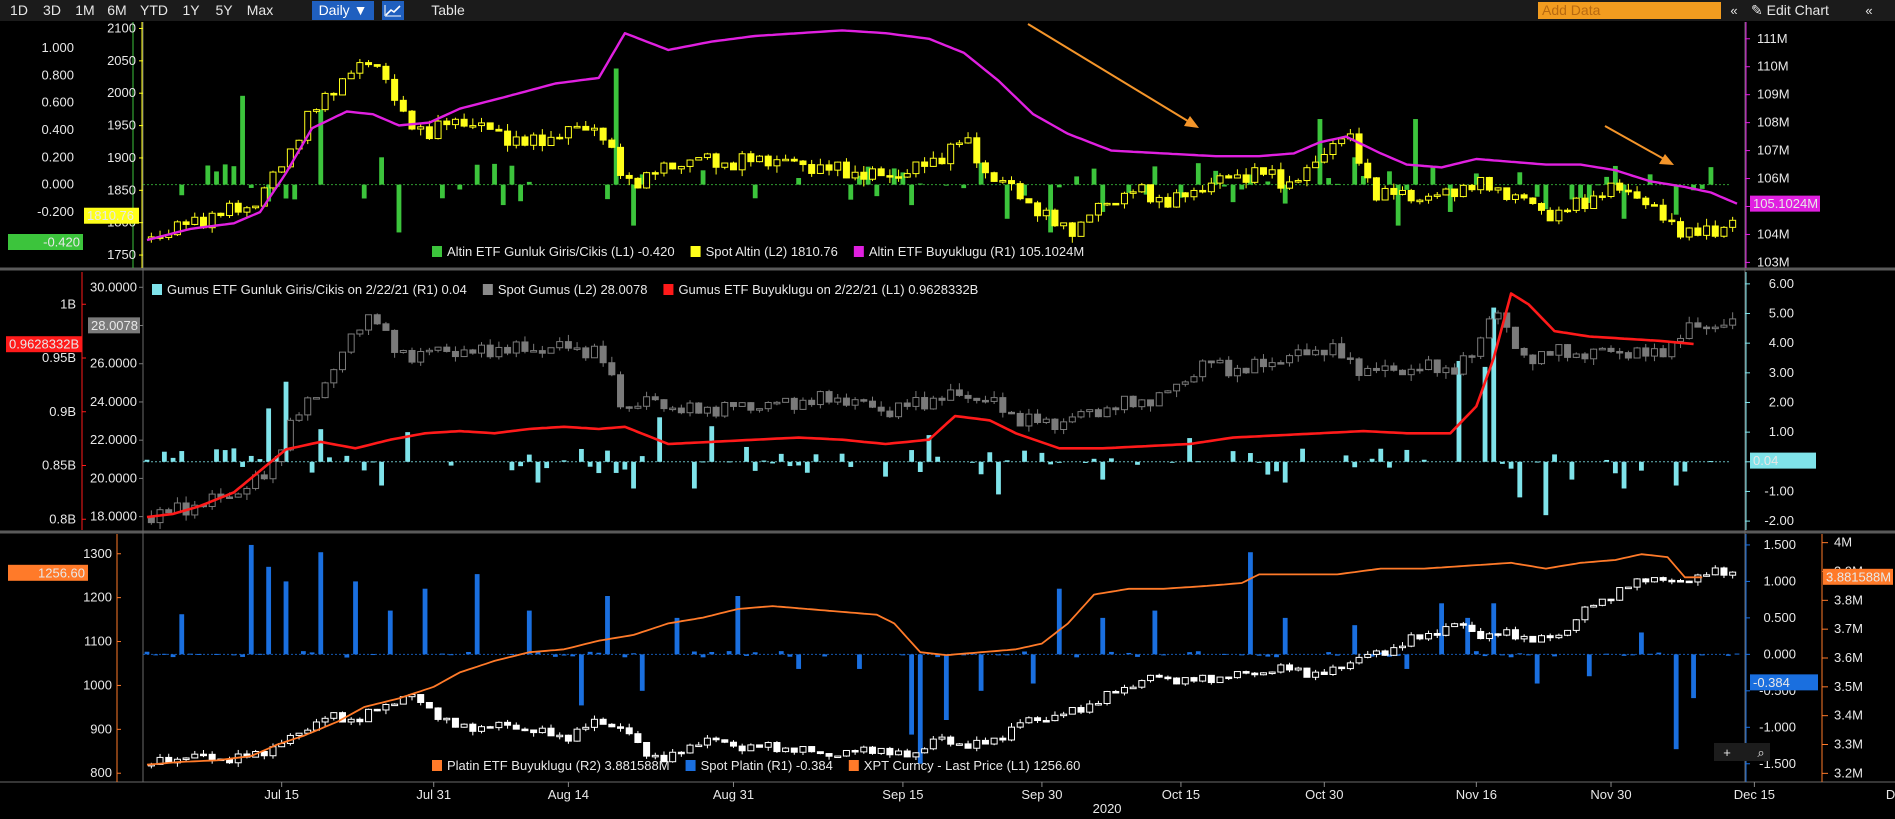 This screenshot has width=1895, height=819. What do you see at coordinates (157, 289) in the screenshot?
I see `legend-swatch` at bounding box center [157, 289].